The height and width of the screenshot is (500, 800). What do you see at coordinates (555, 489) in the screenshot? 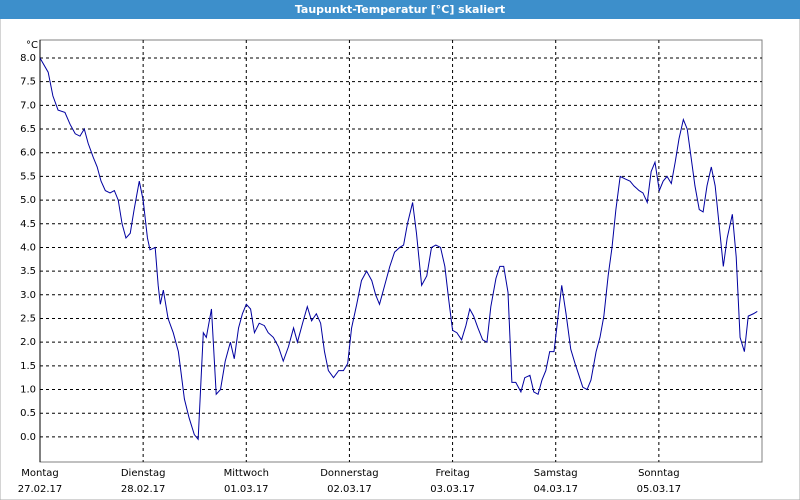
I see `x-tick-date: 04.03.17` at bounding box center [555, 489].